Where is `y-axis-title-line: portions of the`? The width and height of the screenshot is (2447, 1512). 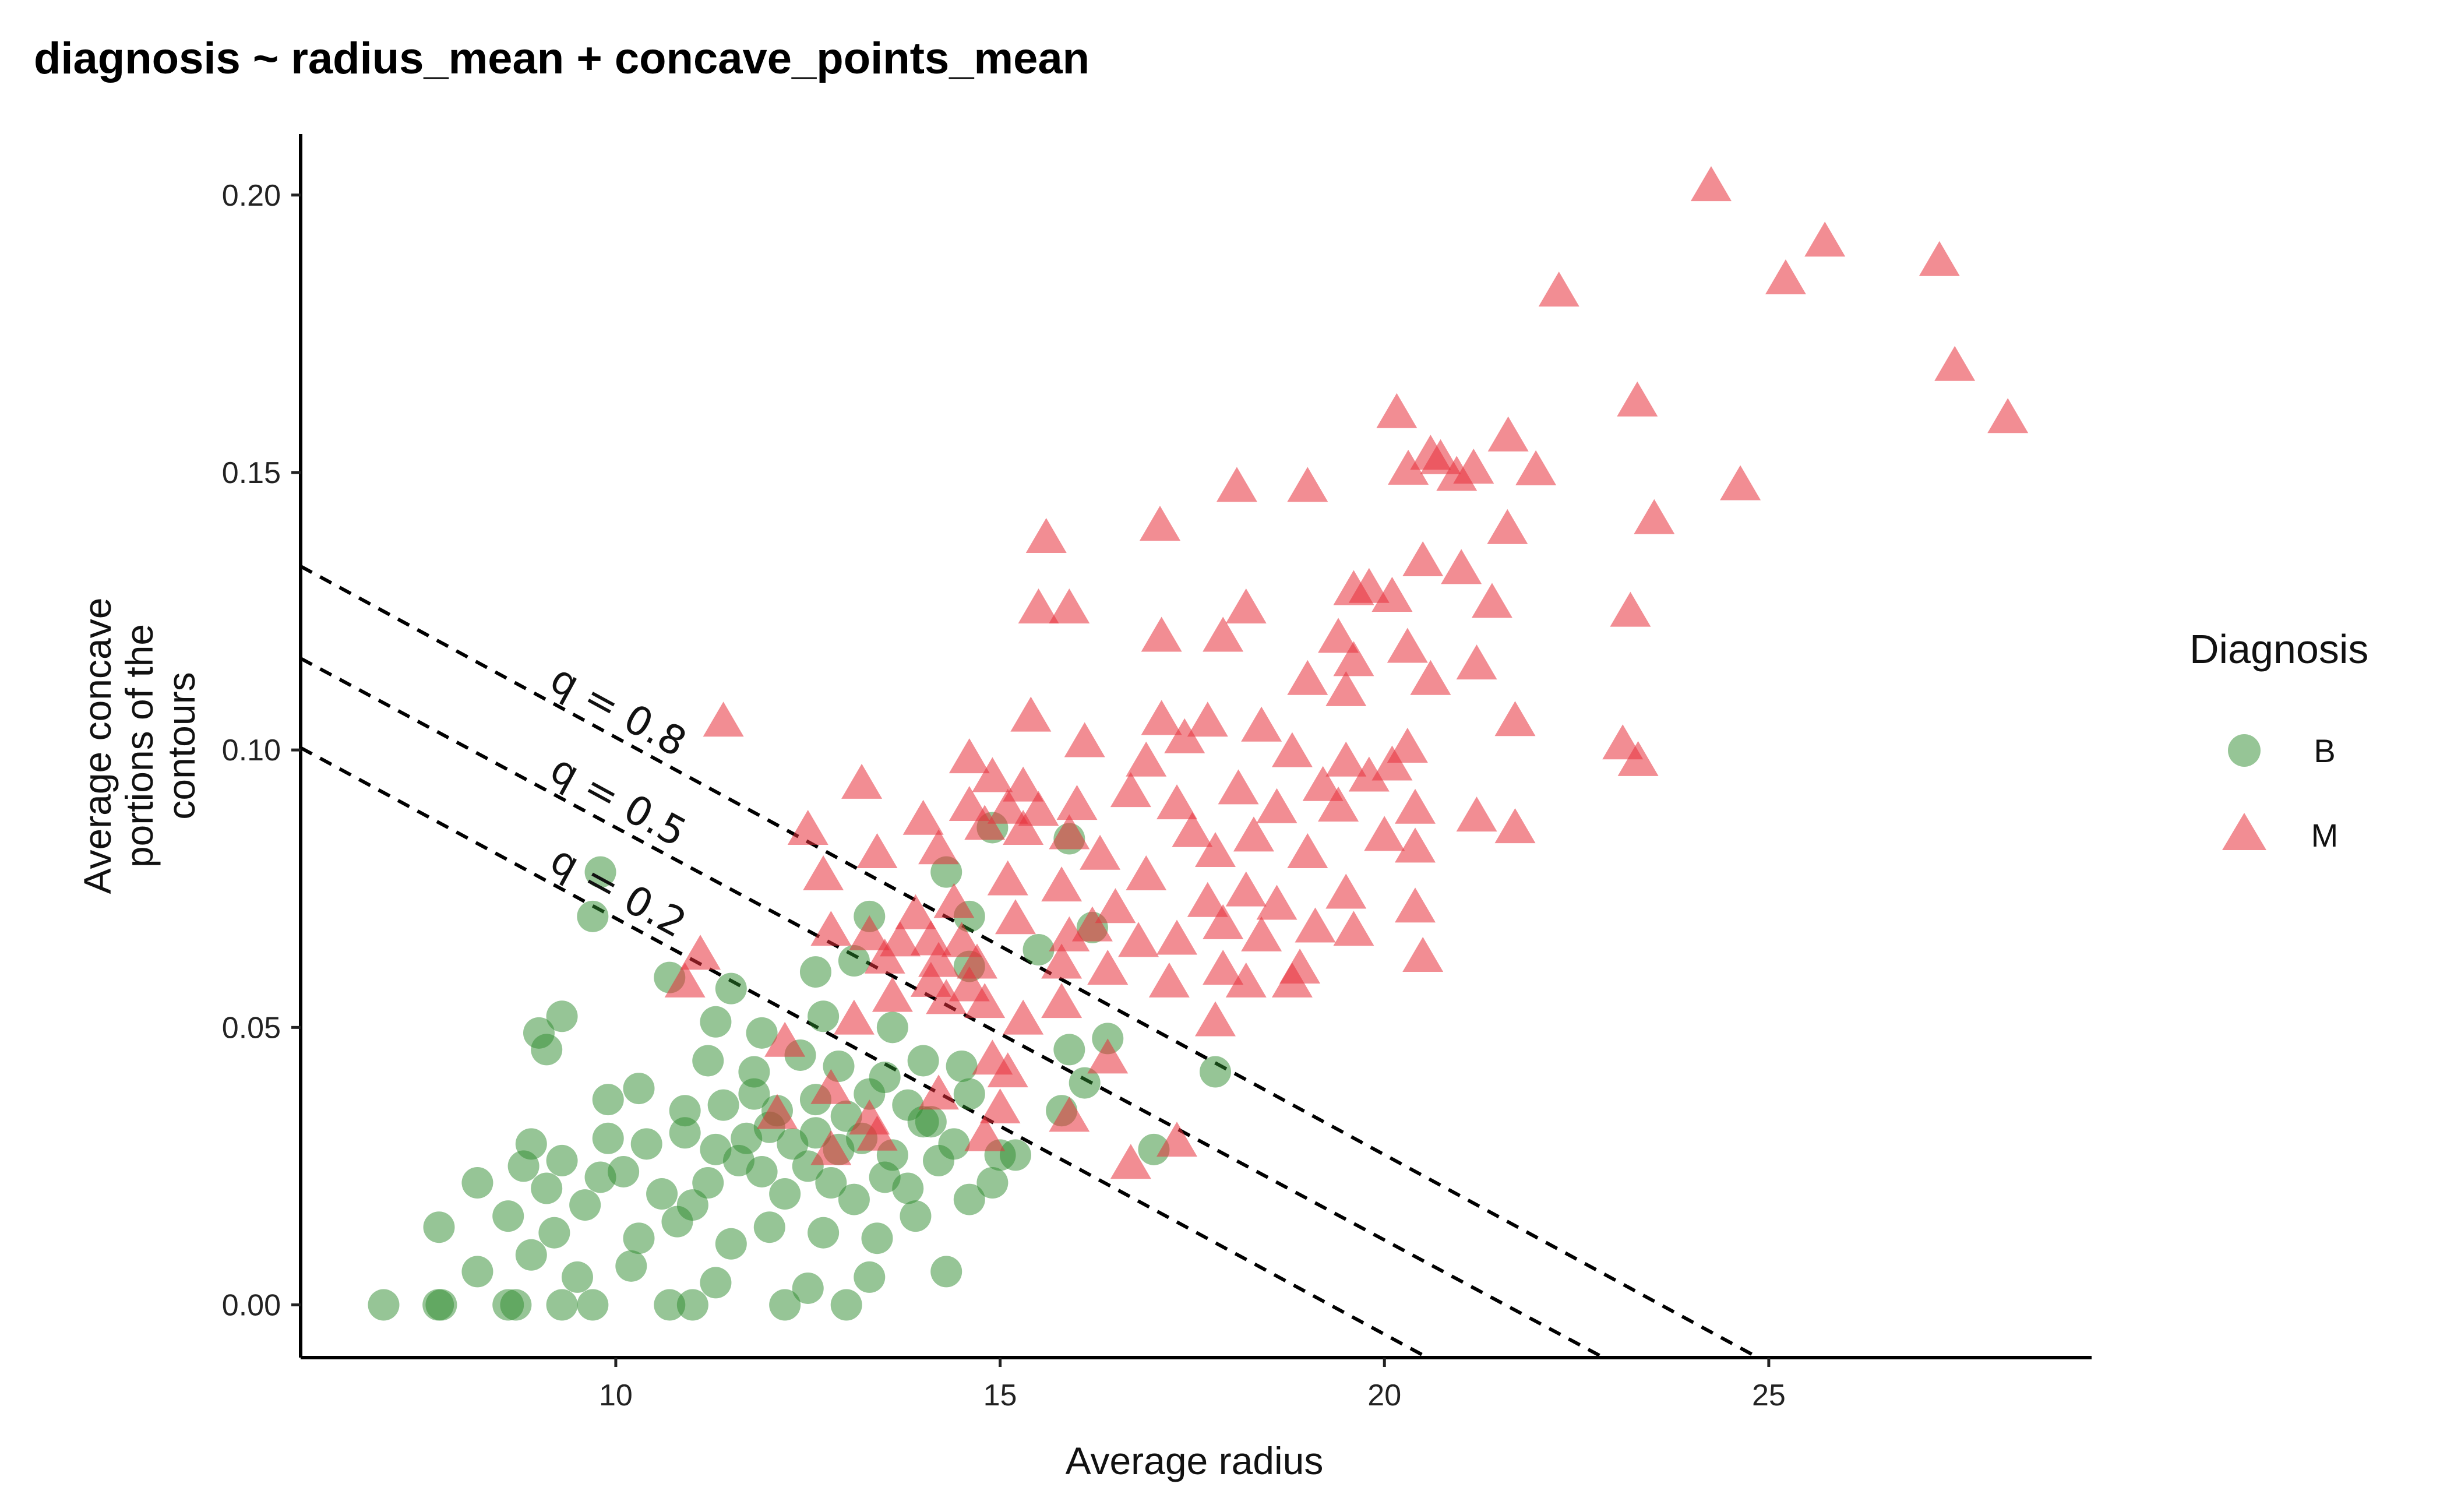 y-axis-title-line: portions of the is located at coordinates (139, 746).